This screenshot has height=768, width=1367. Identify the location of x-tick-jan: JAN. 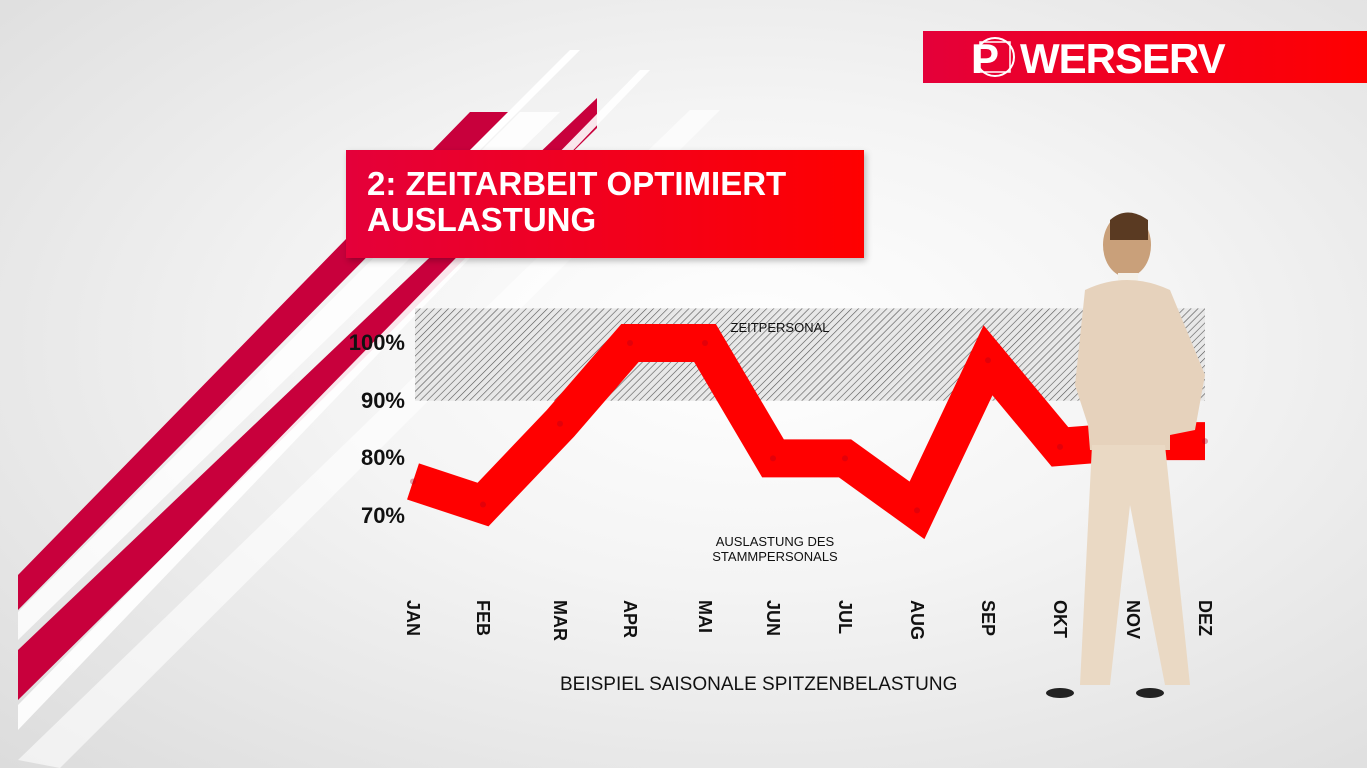
(413, 618).